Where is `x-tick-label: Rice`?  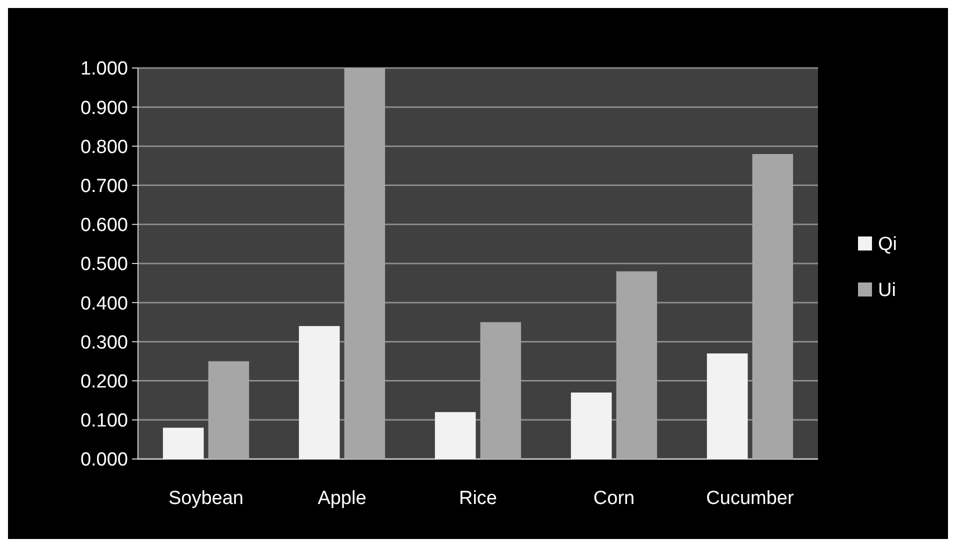 x-tick-label: Rice is located at coordinates (478, 498).